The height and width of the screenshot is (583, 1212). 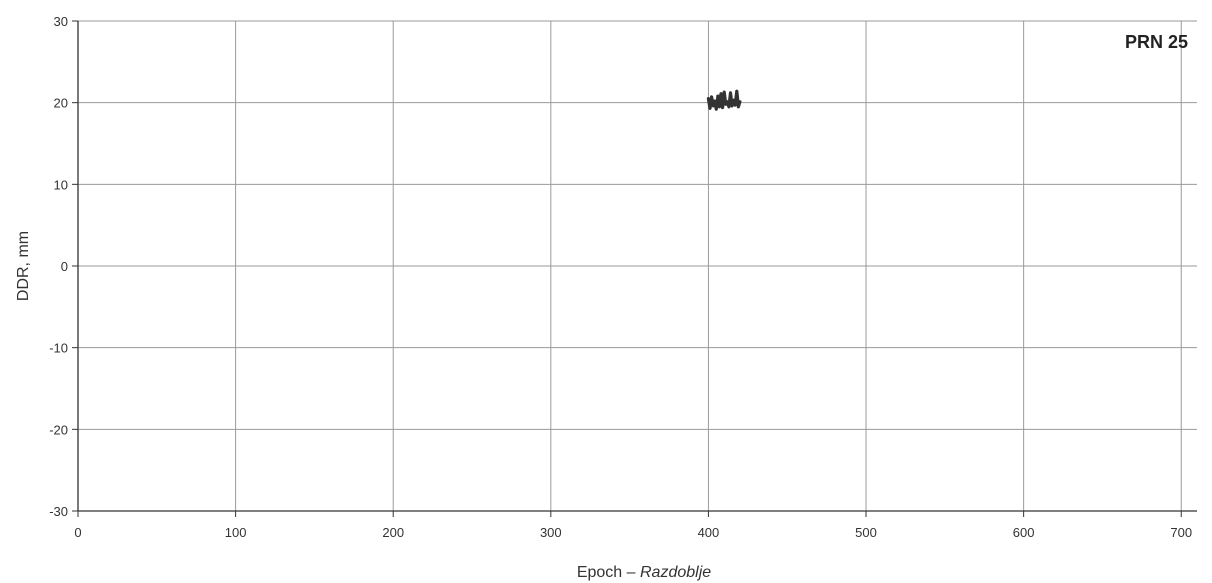 I want to click on x-axis-label-main: Epoch, so click(x=599, y=572).